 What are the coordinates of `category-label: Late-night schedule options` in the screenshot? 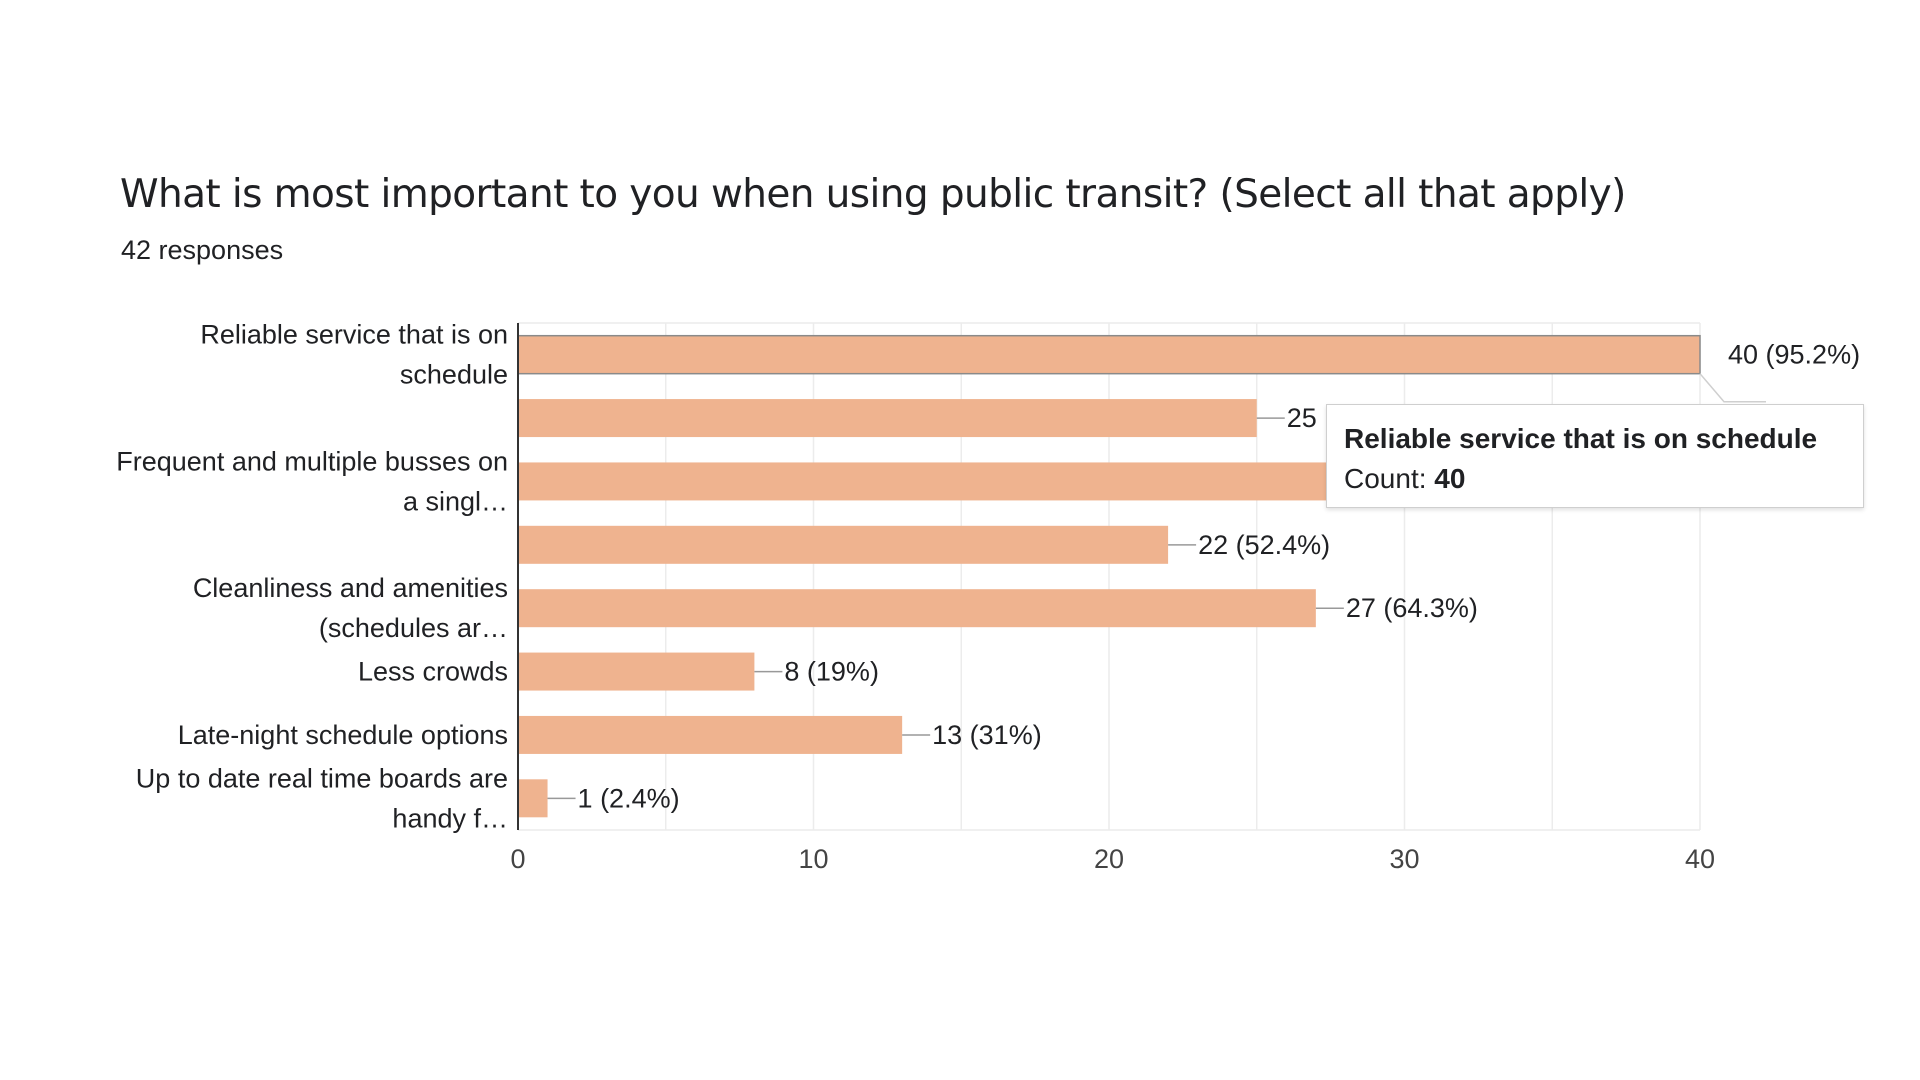 It's located at (343, 735).